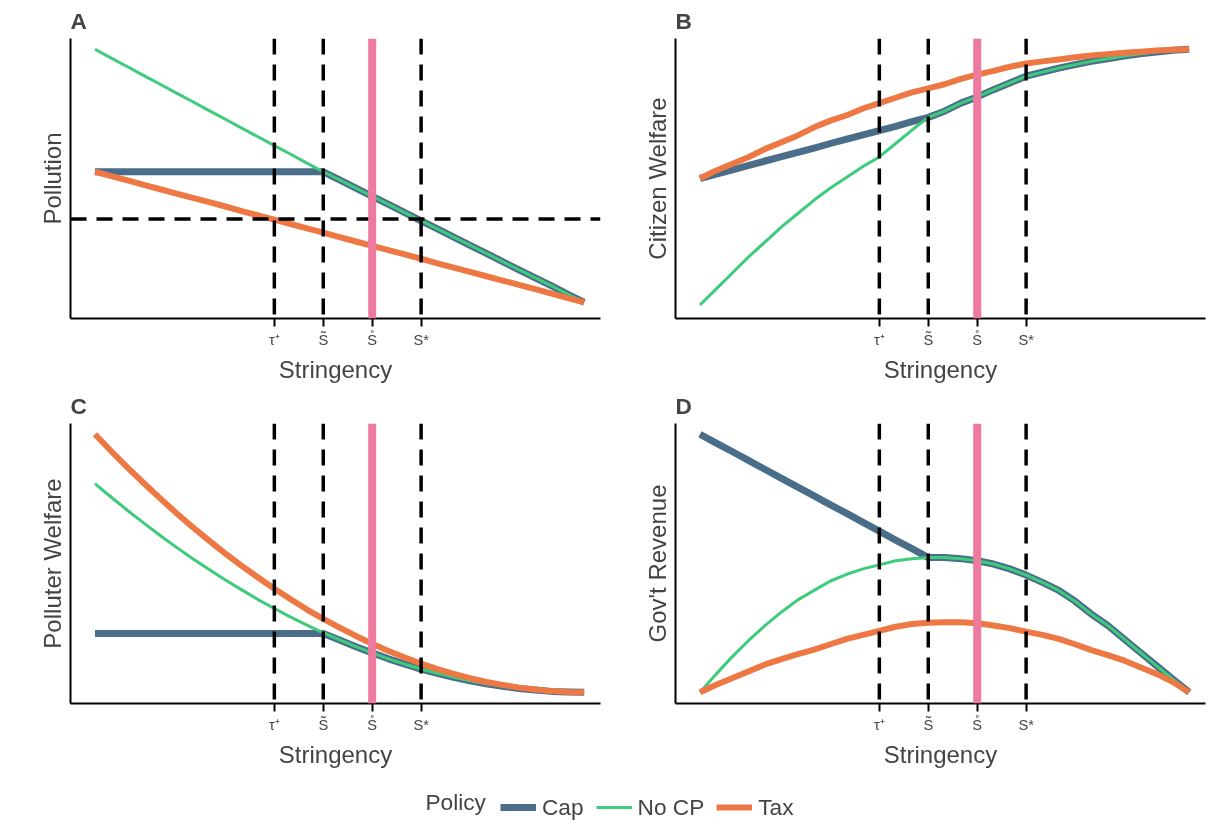  Describe the element at coordinates (671, 807) in the screenshot. I see `legend-label: No CP` at that location.